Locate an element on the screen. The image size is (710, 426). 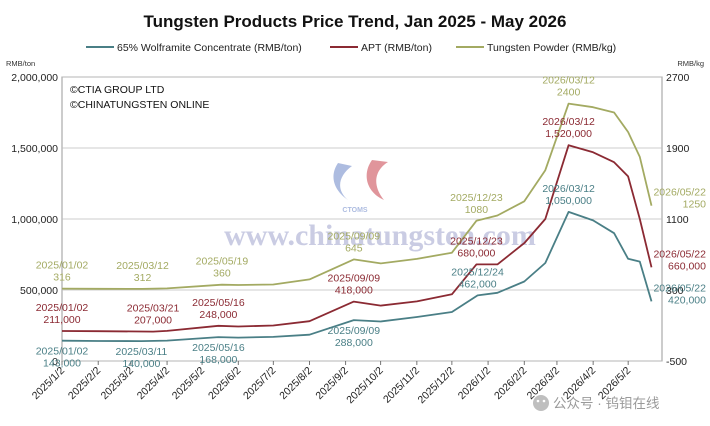
data-label: 2025/05/19 360 is located at coordinates (222, 268).